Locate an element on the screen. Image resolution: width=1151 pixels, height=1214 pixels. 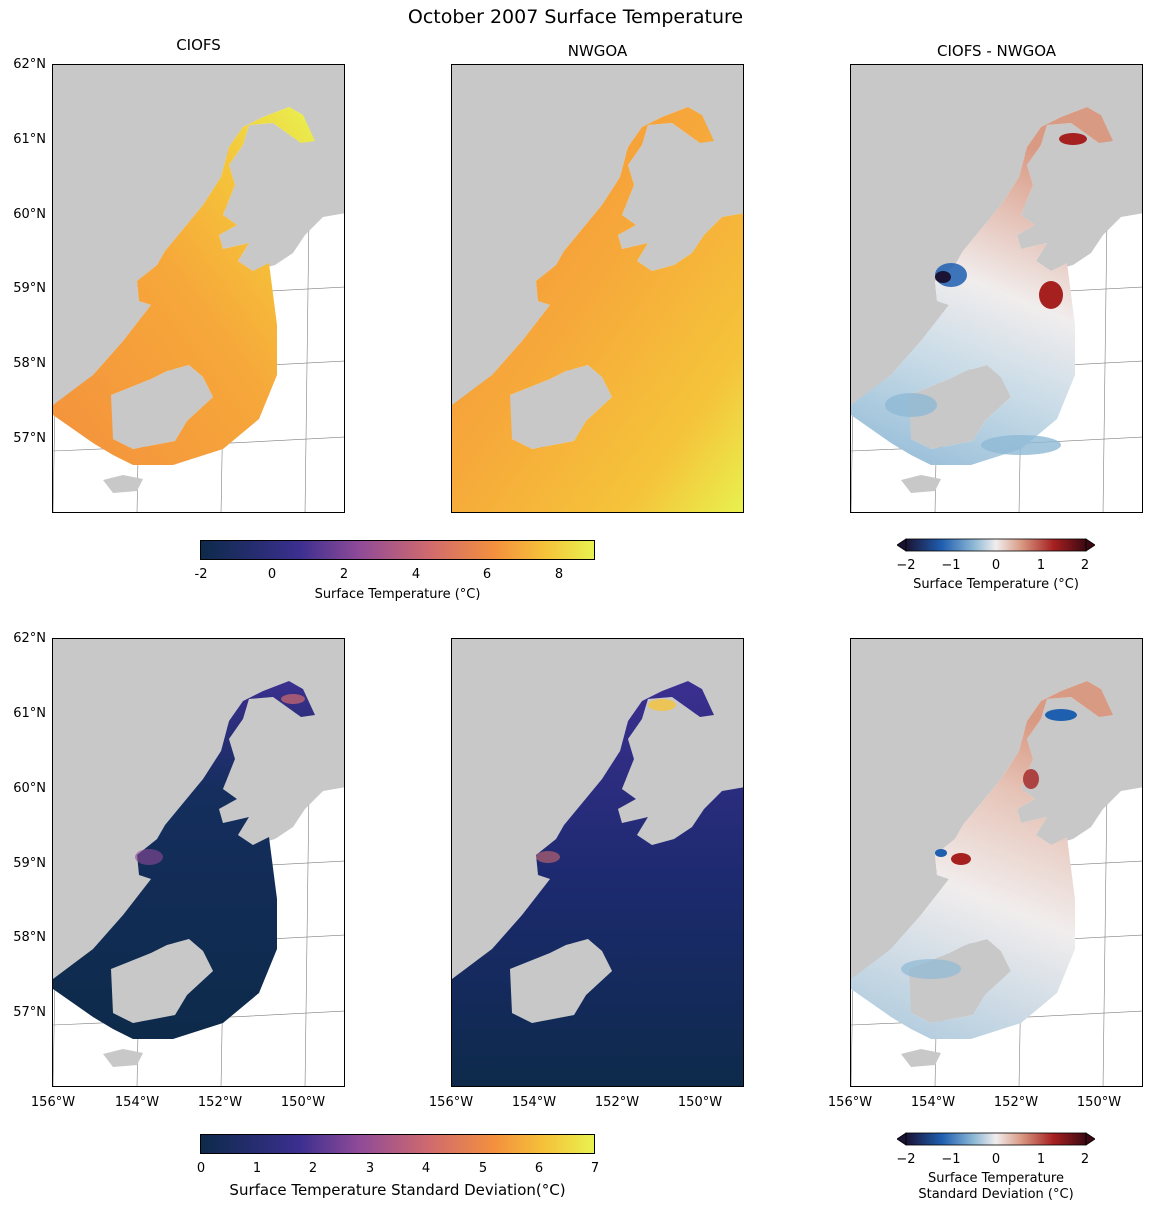
colorbar-std is located at coordinates (397, 1144).